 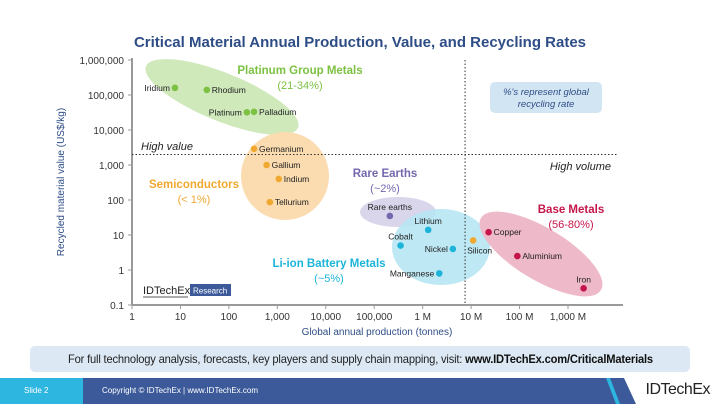 I want to click on point-label: Platinum, so click(x=225, y=112).